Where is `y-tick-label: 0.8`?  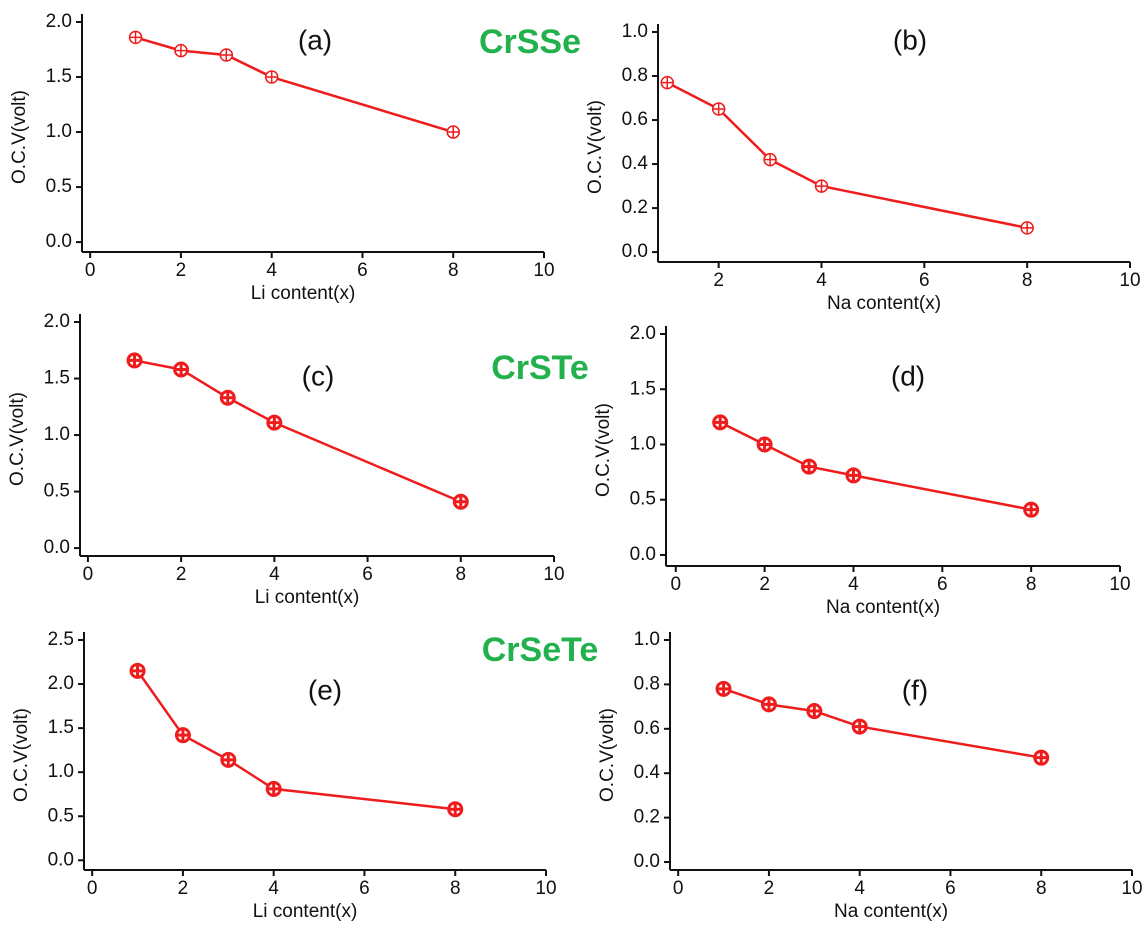
y-tick-label: 0.8 is located at coordinates (635, 75).